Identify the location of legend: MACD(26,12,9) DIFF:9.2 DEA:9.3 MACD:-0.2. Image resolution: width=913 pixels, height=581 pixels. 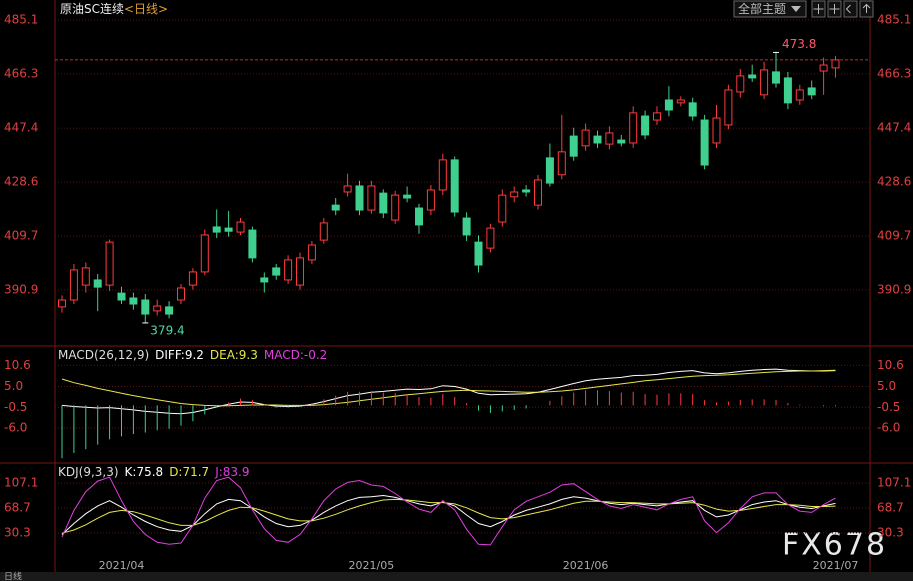
(192, 355).